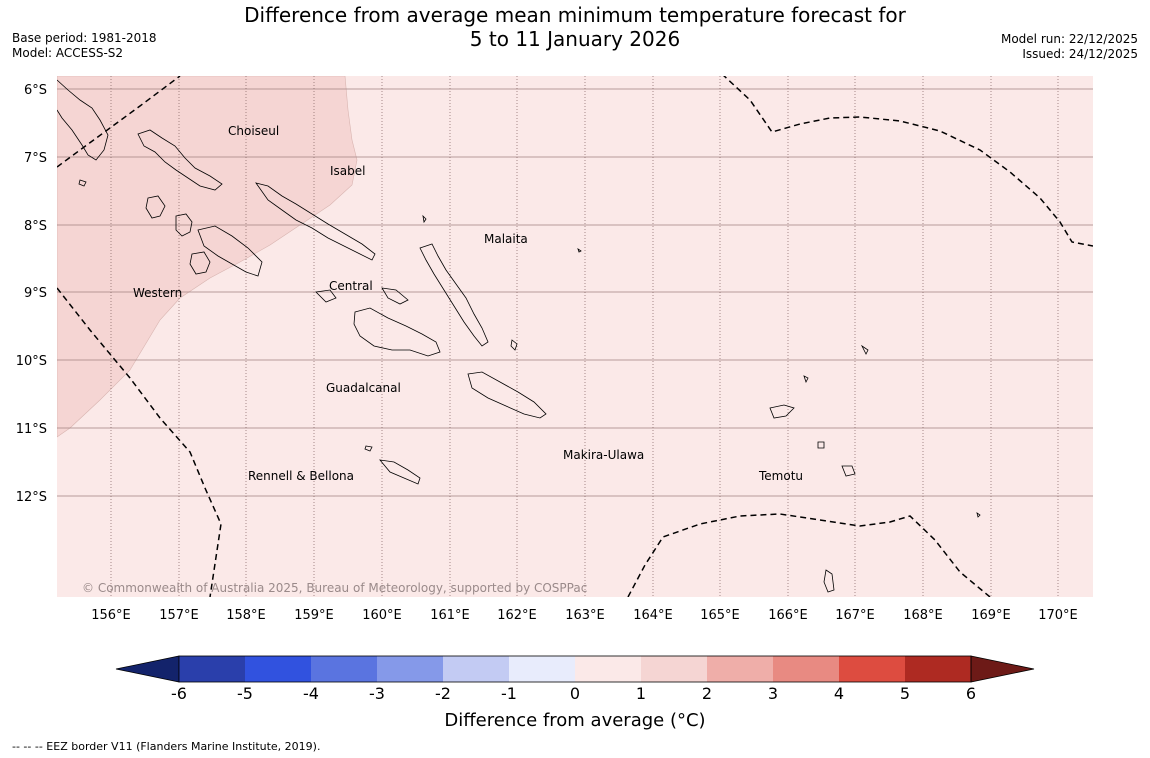  I want to click on colorbar-ticks: -6 -5 -4 -3 -2 -1 0 1 2 3 4 5 6, so click(573, 693).